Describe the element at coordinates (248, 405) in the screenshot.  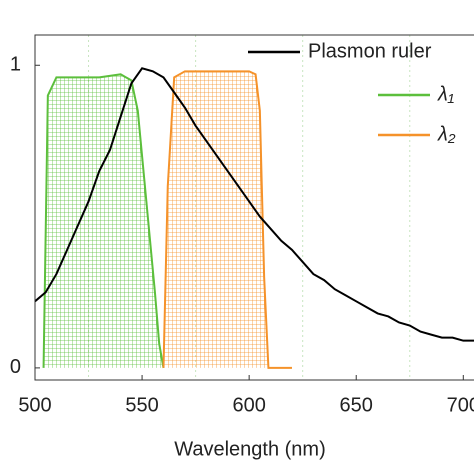
I see `x-tick-label: 600` at that location.